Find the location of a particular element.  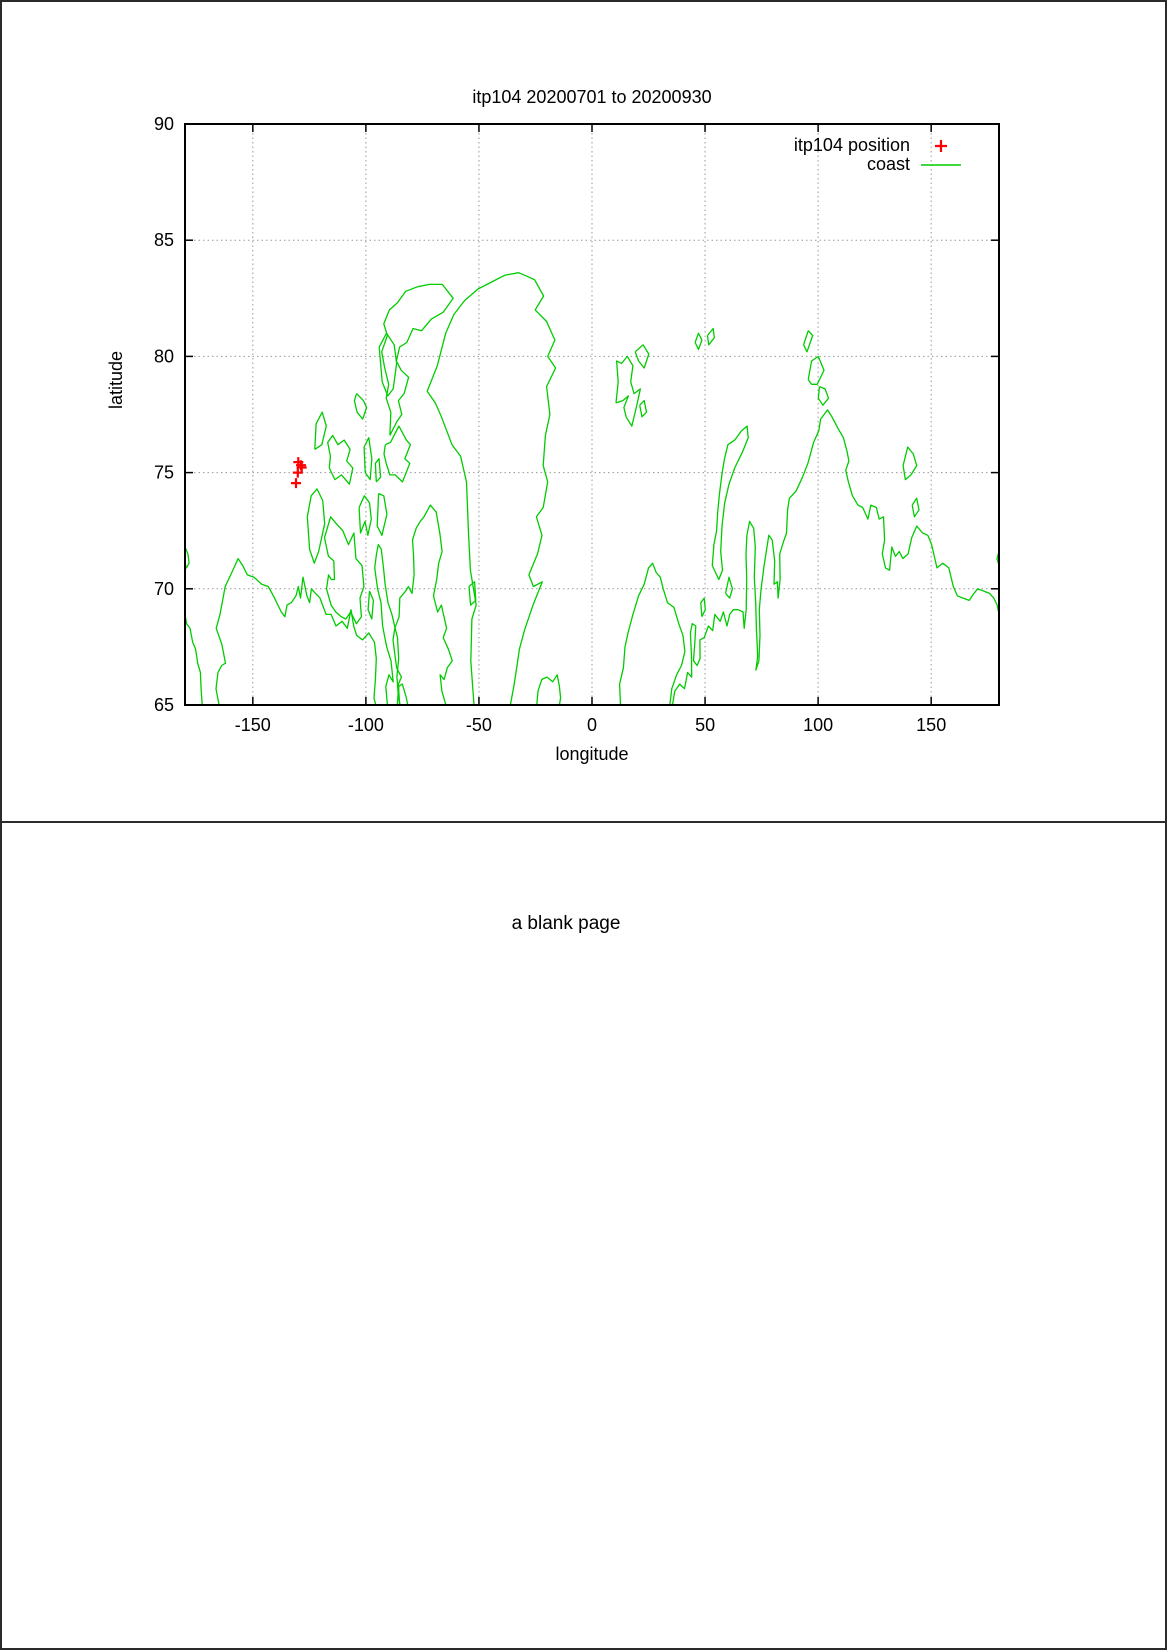

svg-text: 90 is located at coordinates (164, 124).